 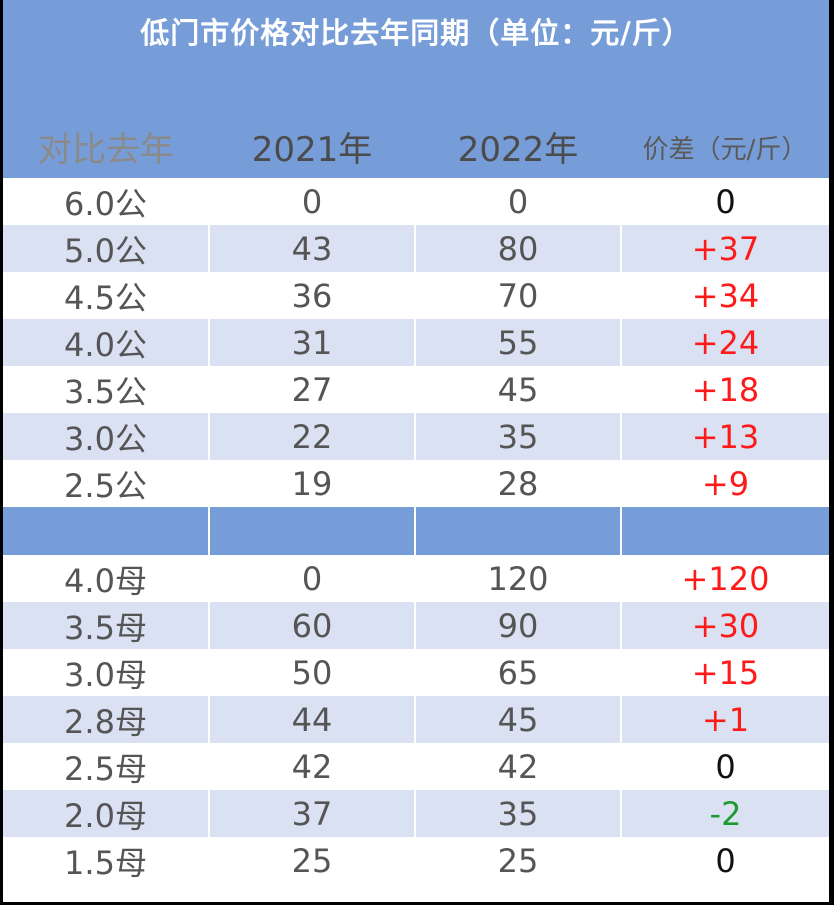 What do you see at coordinates (518, 672) in the screenshot?
I see `price-2022-cell: 65` at bounding box center [518, 672].